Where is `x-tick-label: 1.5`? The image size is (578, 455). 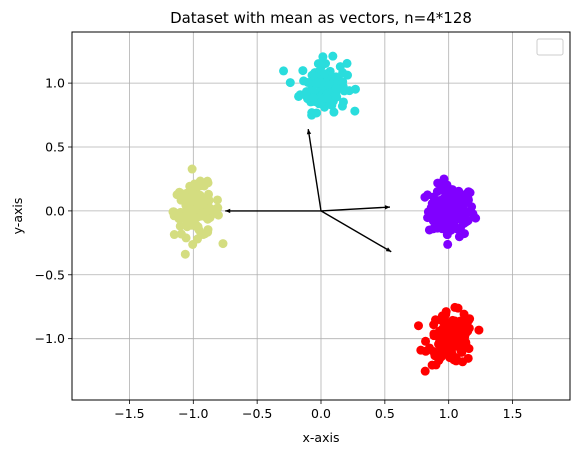 x-tick-label: 1.5 is located at coordinates (513, 413).